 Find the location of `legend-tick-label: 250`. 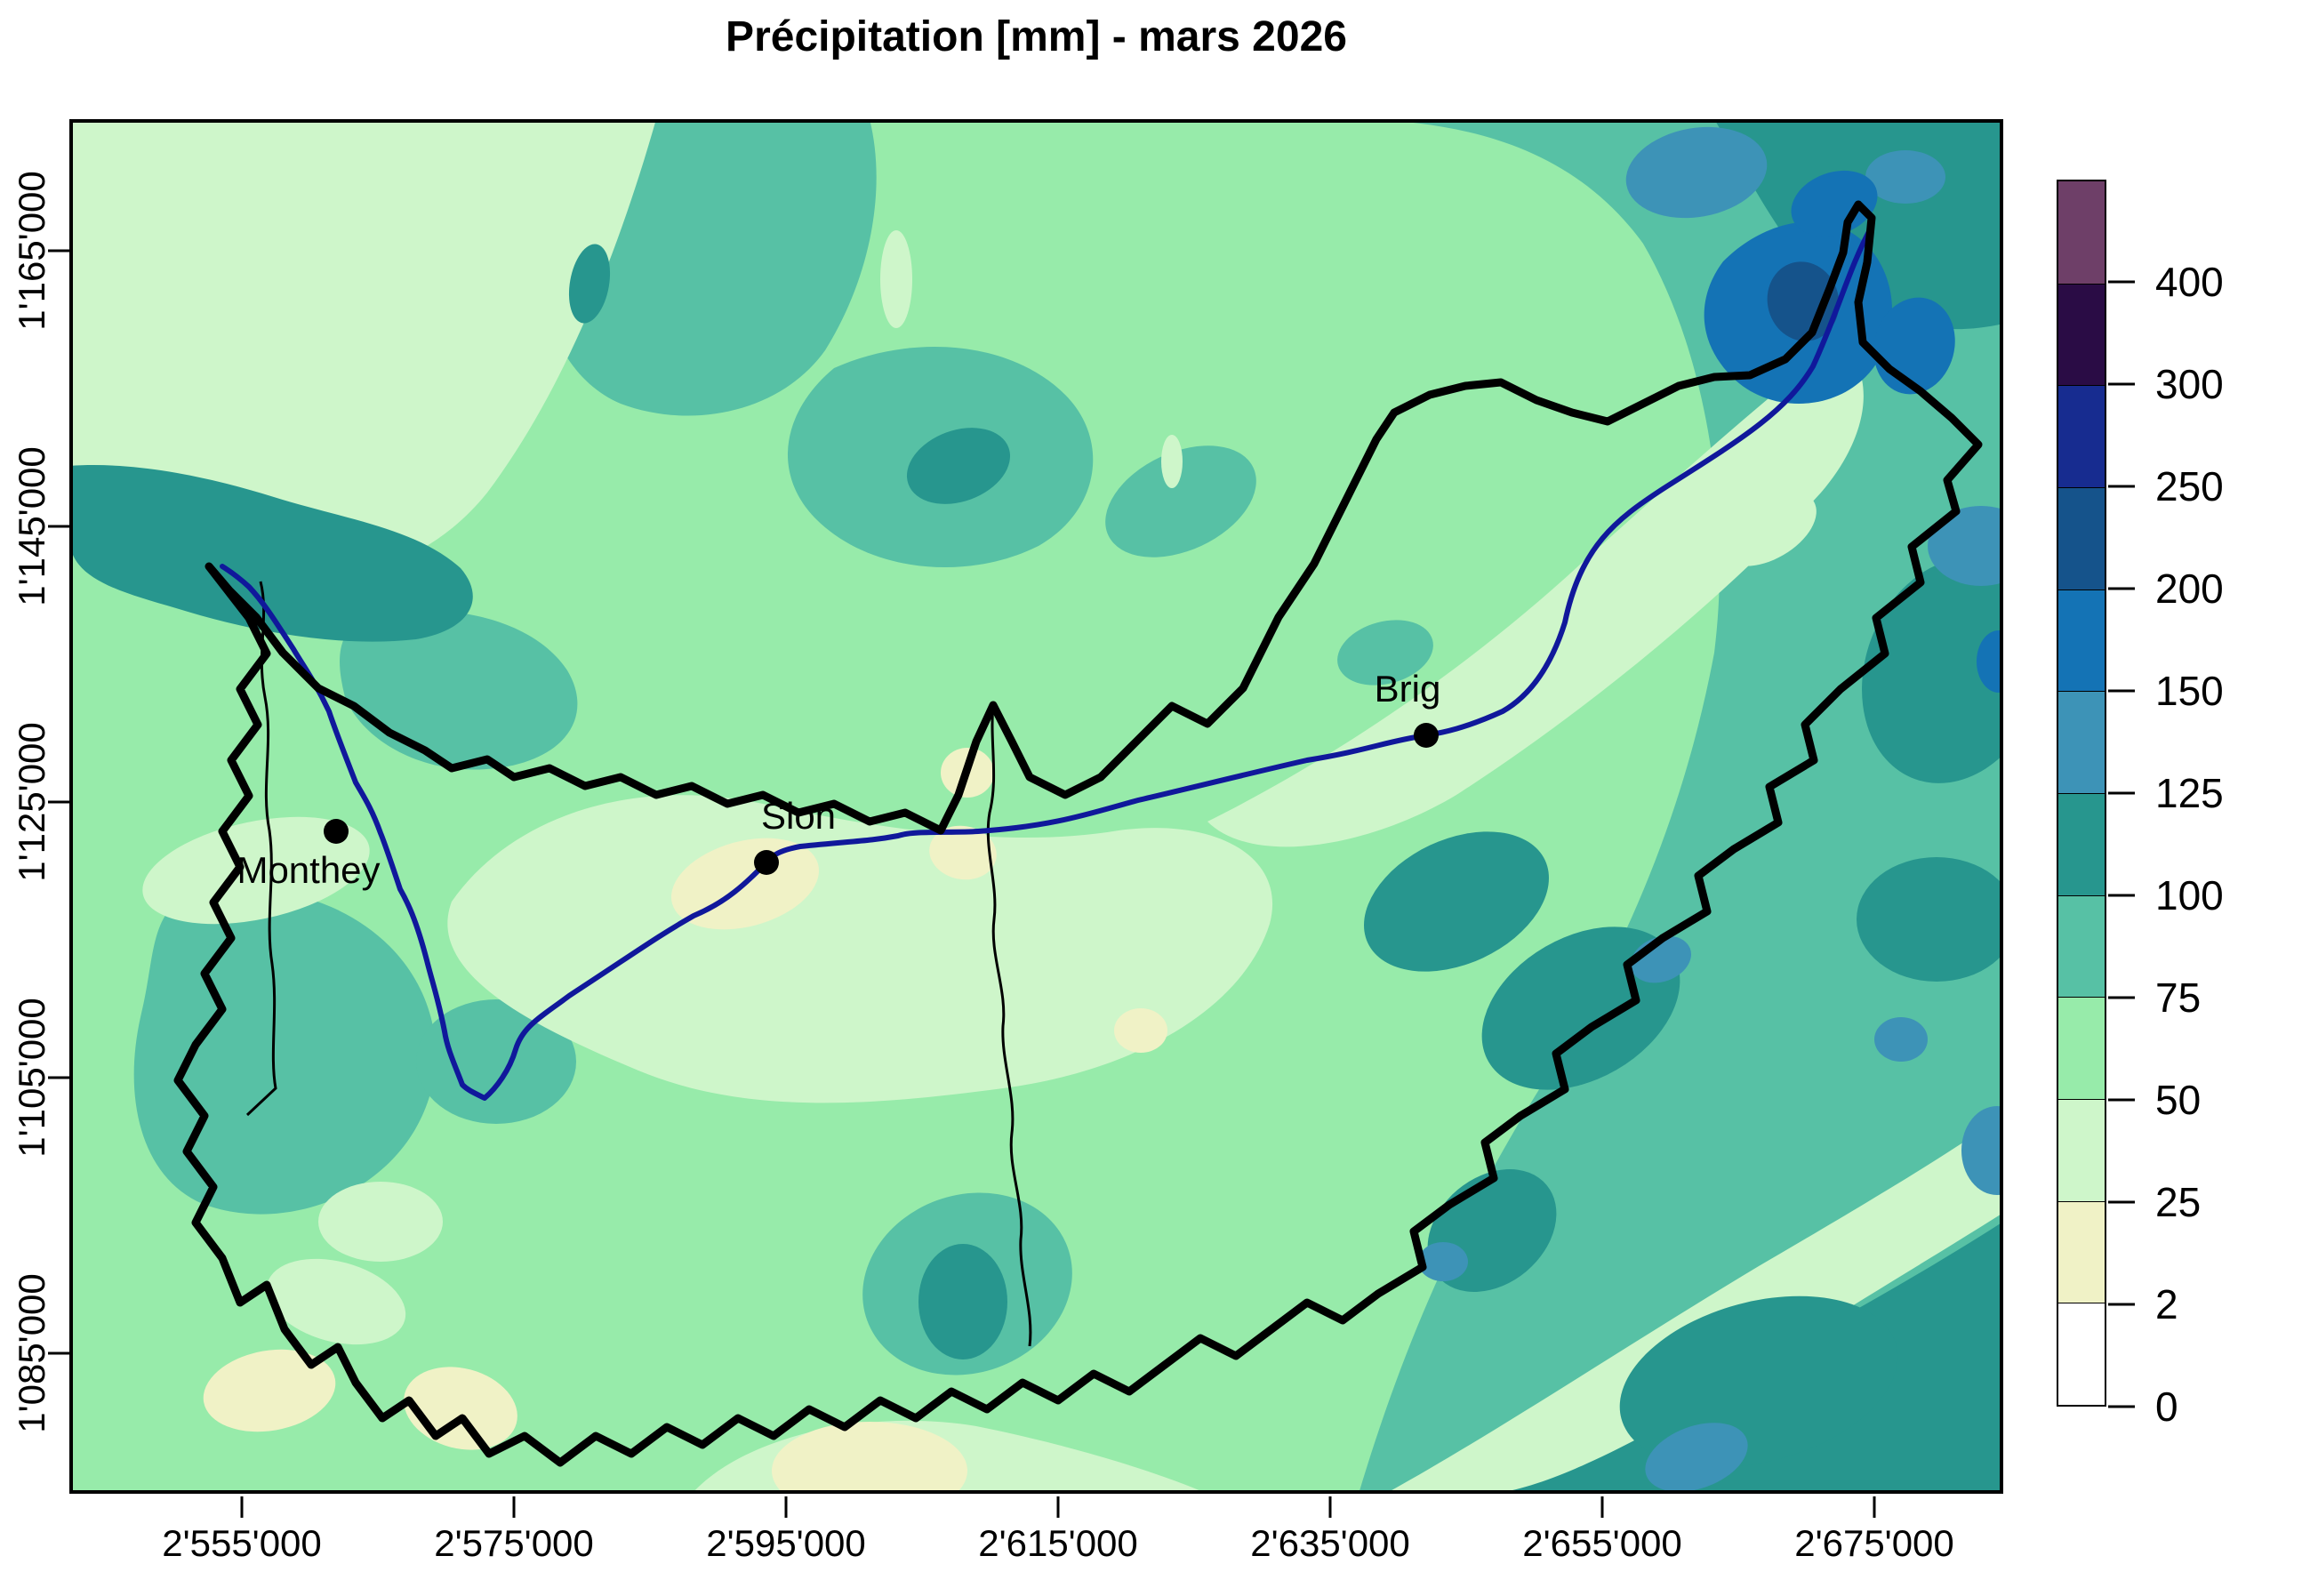

legend-tick-label: 250 is located at coordinates (2189, 486).